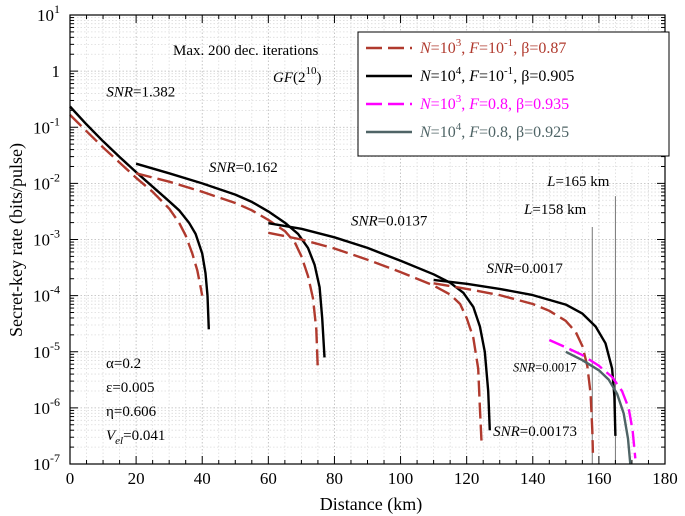 The width and height of the screenshot is (685, 516). I want to click on x-axis-title: Distance (km), so click(371, 504).